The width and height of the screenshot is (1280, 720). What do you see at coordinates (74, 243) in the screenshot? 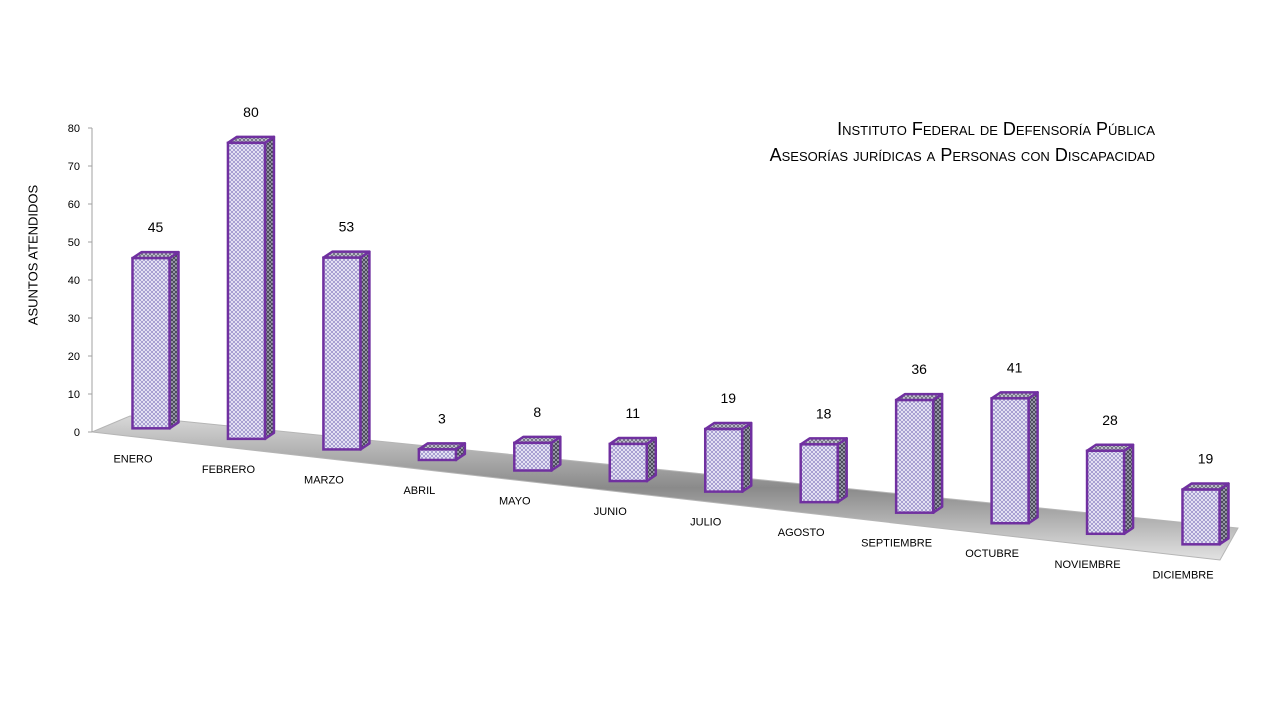
I see `y-tick-label: 50` at bounding box center [74, 243].